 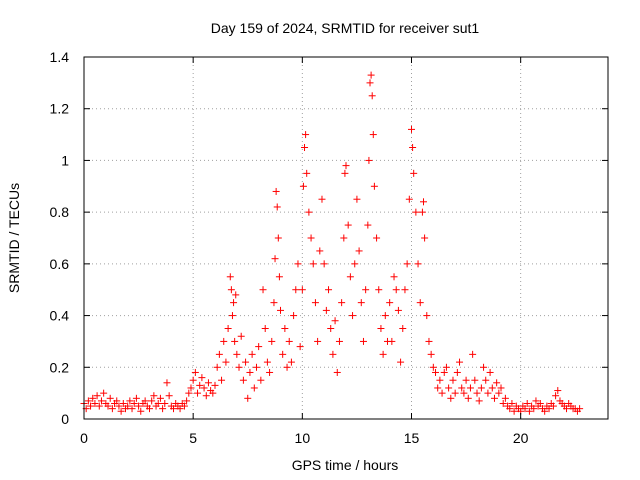 What do you see at coordinates (65, 160) in the screenshot?
I see `y-tick-label: 1` at bounding box center [65, 160].